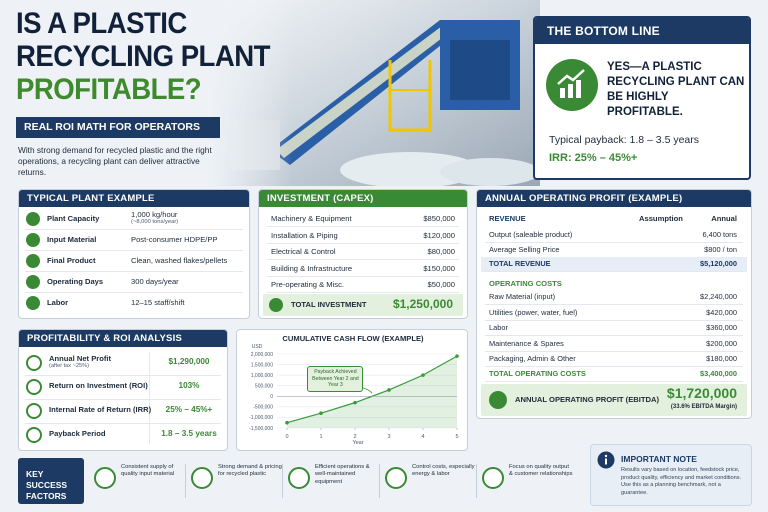  Describe the element at coordinates (143, 56) in the screenshot. I see `title-line: RECYCLING PLANT` at that location.